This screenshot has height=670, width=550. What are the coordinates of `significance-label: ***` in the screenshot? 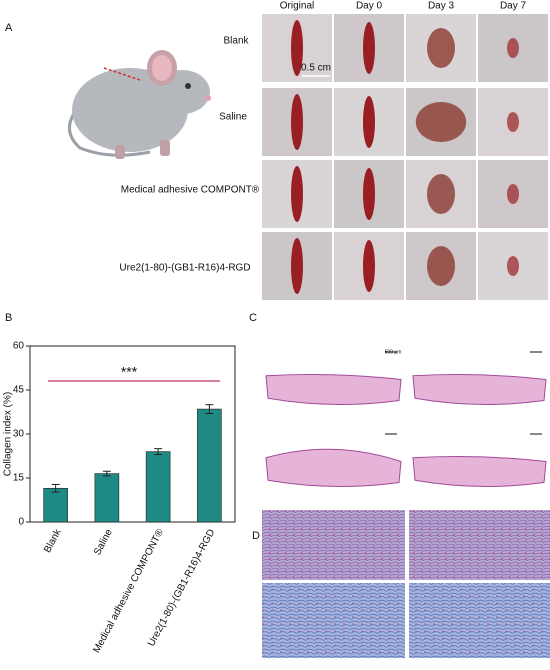 It's located at (129, 372).